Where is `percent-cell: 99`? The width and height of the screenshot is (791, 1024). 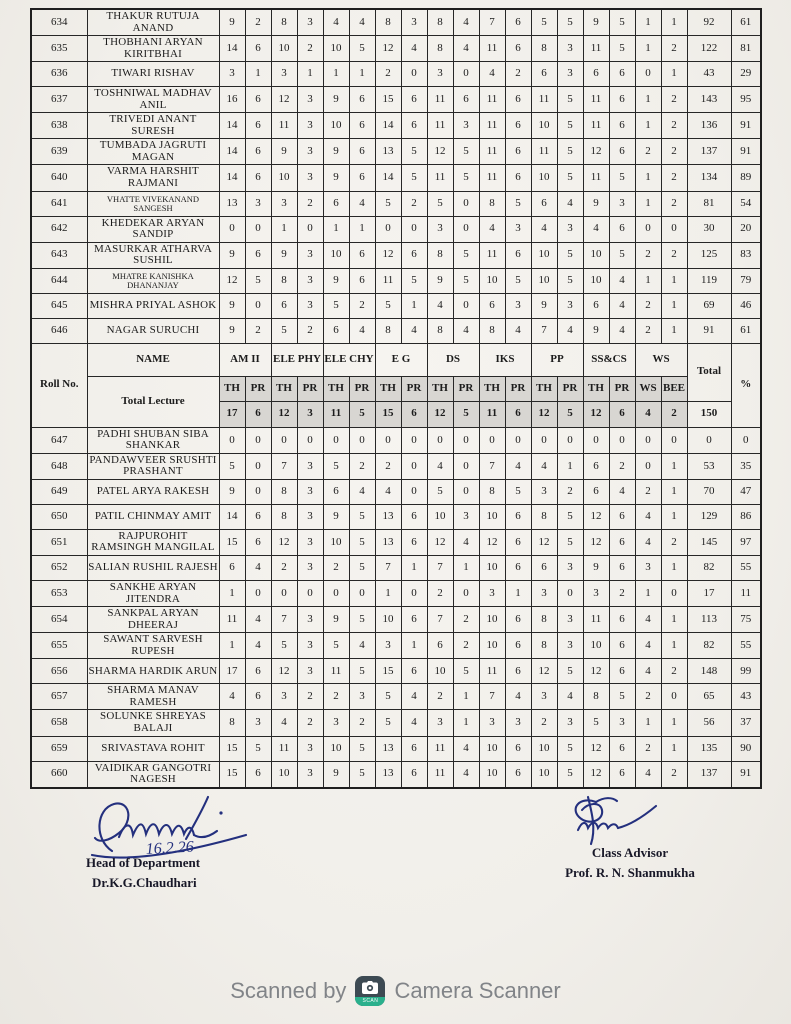
percent-cell: 99 is located at coordinates (746, 671).